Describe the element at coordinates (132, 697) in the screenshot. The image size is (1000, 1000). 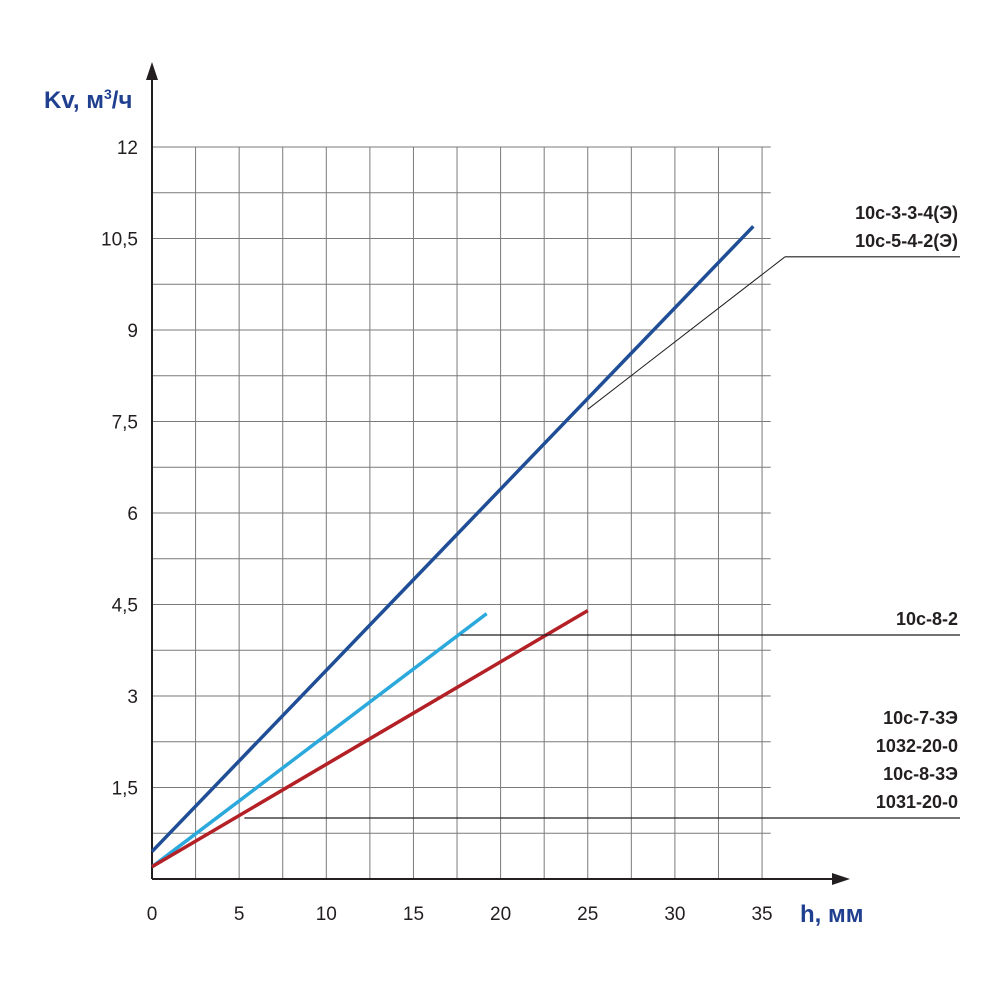
I see `y-tick-label: 3` at that location.